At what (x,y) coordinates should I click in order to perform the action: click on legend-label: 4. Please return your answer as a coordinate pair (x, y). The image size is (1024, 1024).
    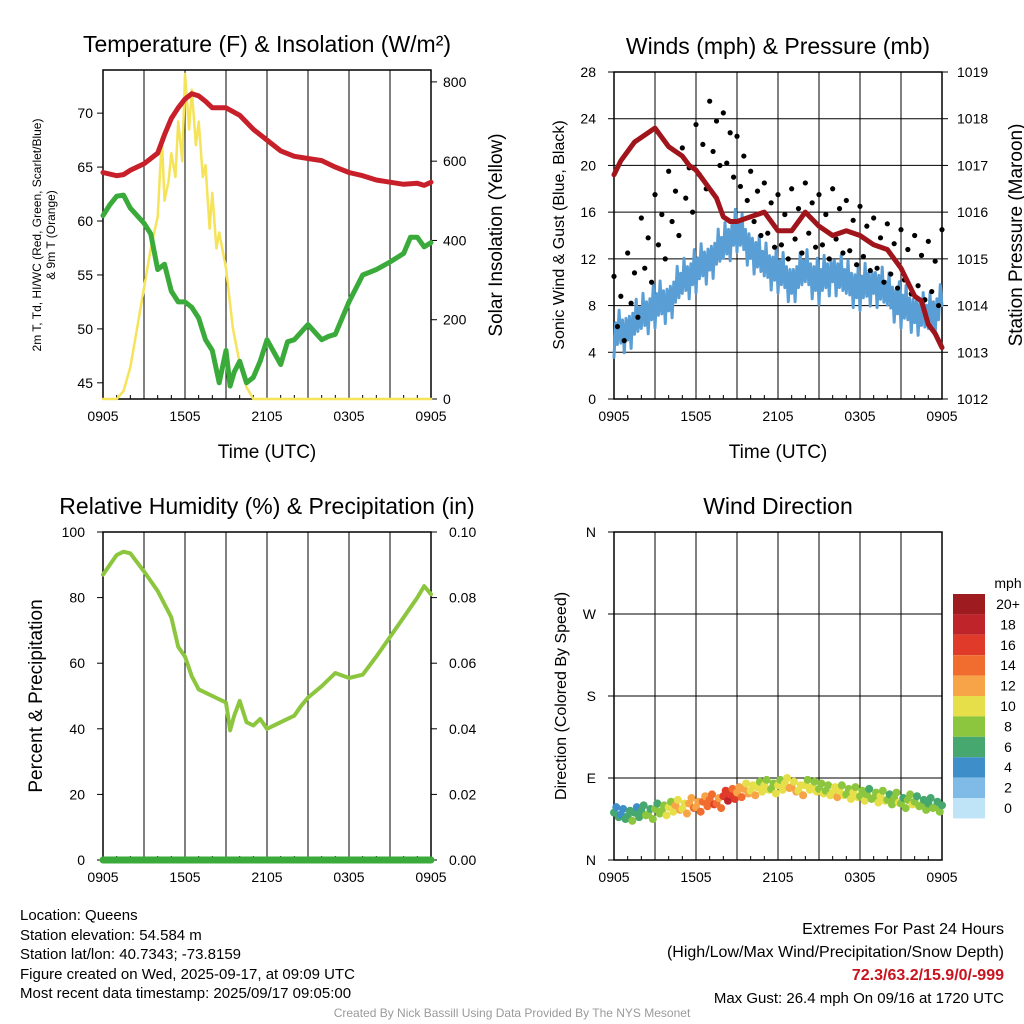
    Looking at the image, I should click on (1008, 767).